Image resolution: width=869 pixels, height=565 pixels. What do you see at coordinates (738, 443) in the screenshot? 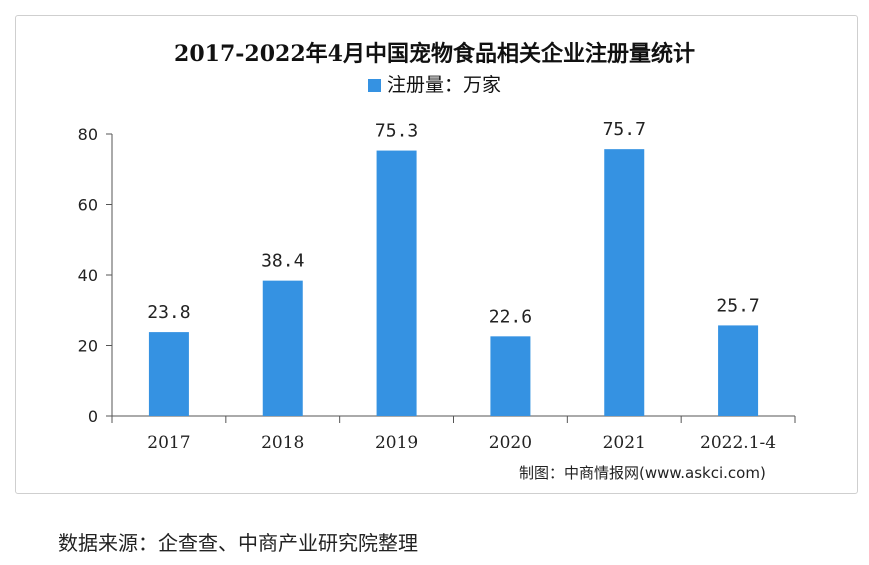
I see `x-tick-label: 2022.1-4` at bounding box center [738, 443].